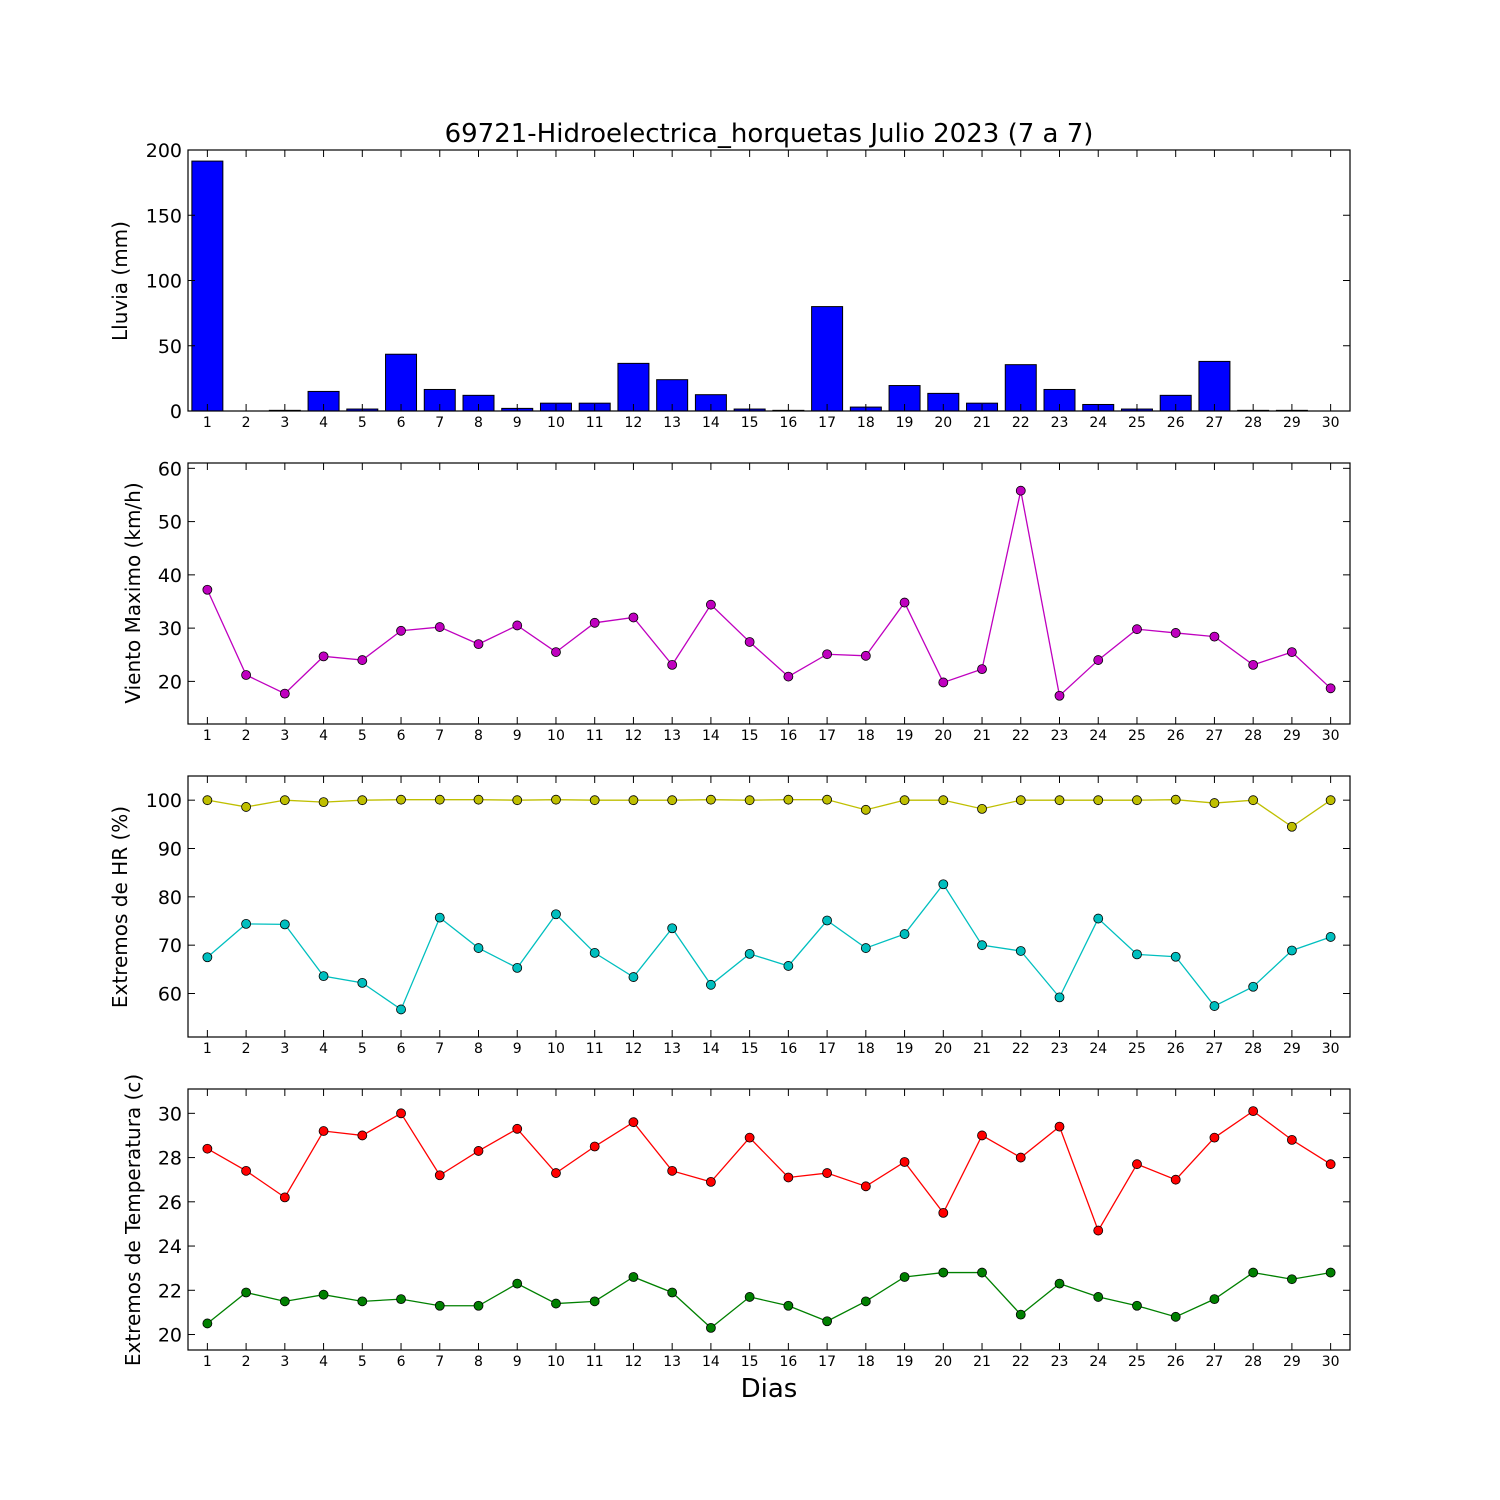 This screenshot has height=1500, width=1500. Describe the element at coordinates (1137, 423) in the screenshot. I see `x-tick-label: 25` at that location.